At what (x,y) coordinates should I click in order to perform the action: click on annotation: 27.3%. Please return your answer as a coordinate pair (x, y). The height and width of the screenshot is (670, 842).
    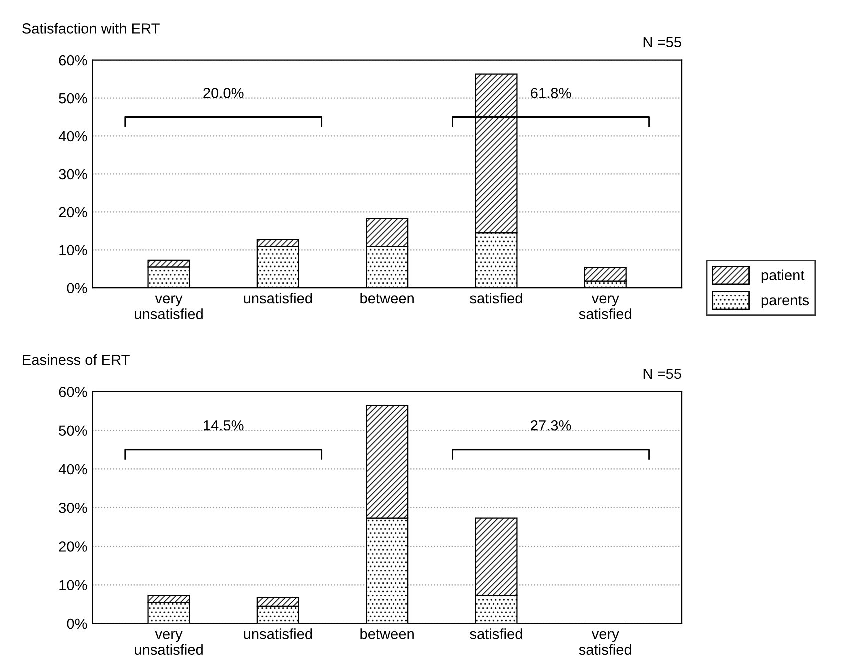
    Looking at the image, I should click on (551, 425).